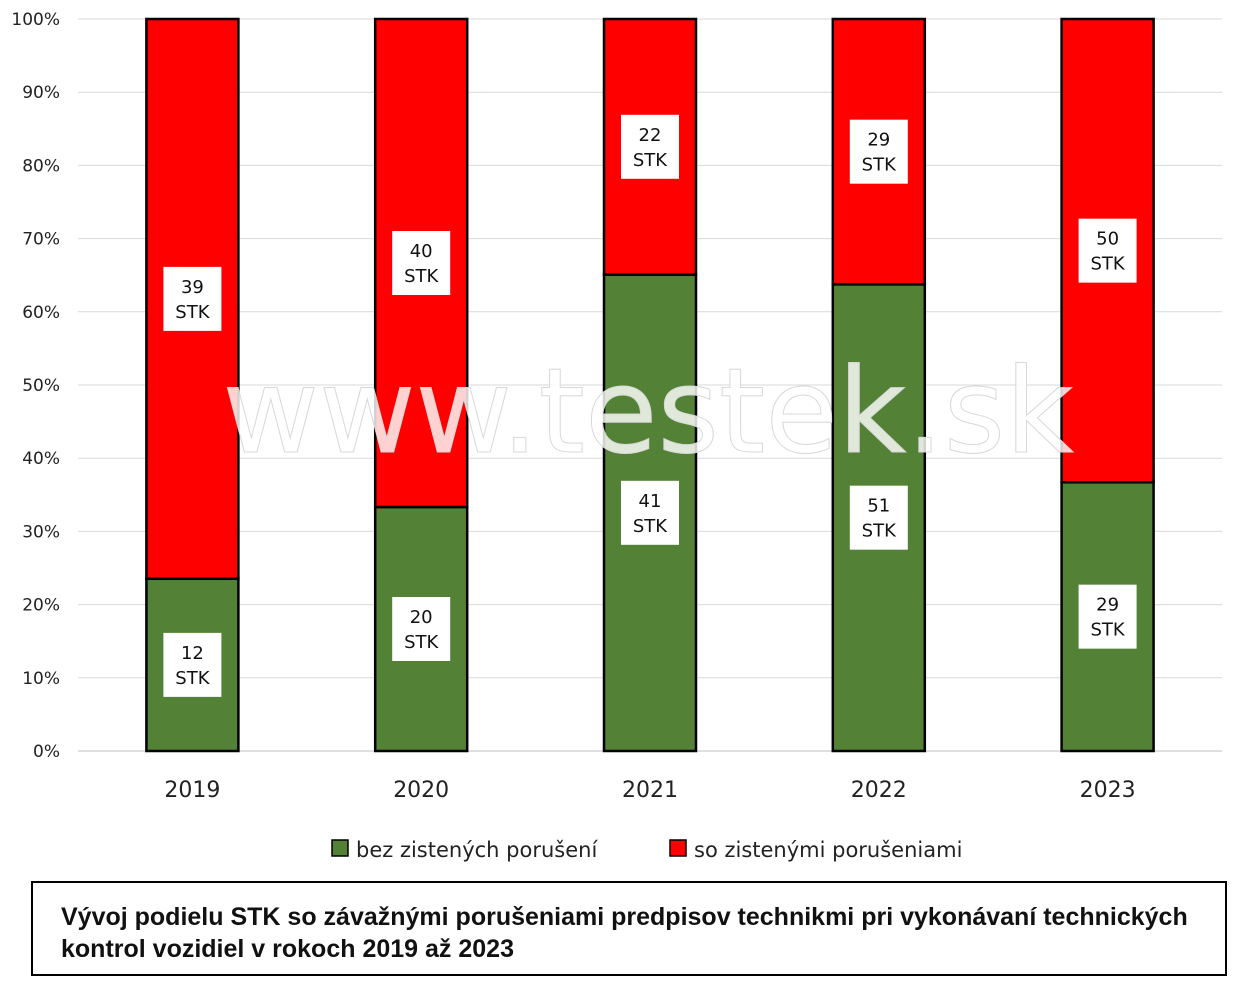 The image size is (1245, 993). Describe the element at coordinates (41, 459) in the screenshot. I see `y-tick-label: 40%` at that location.